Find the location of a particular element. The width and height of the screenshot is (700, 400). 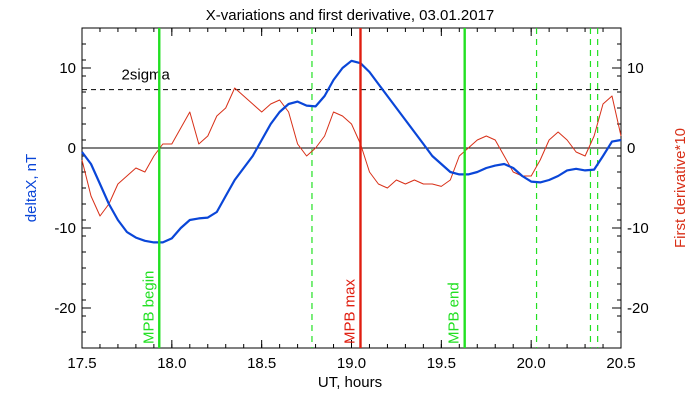

x-tick-label: 17.5 is located at coordinates (81, 363).